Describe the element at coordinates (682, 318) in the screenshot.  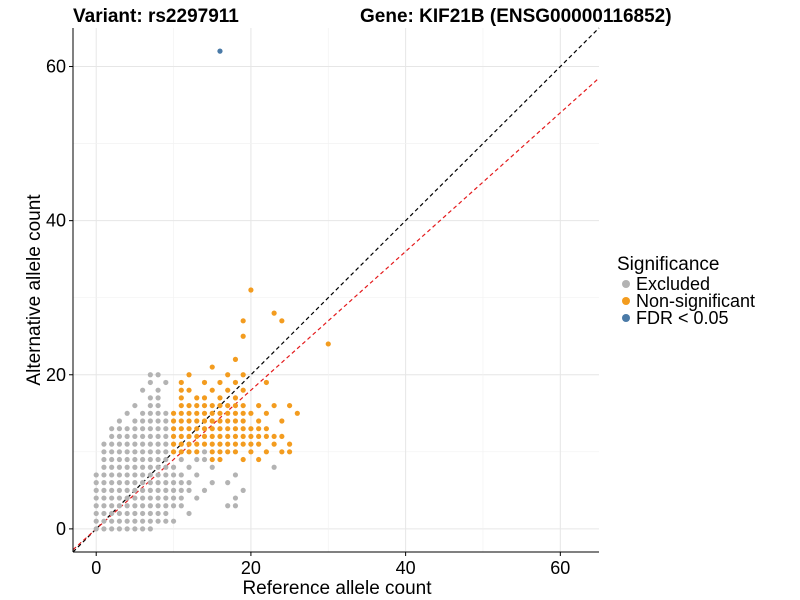
I see `legend-label-fdr-0-05: FDR < 0.05` at that location.